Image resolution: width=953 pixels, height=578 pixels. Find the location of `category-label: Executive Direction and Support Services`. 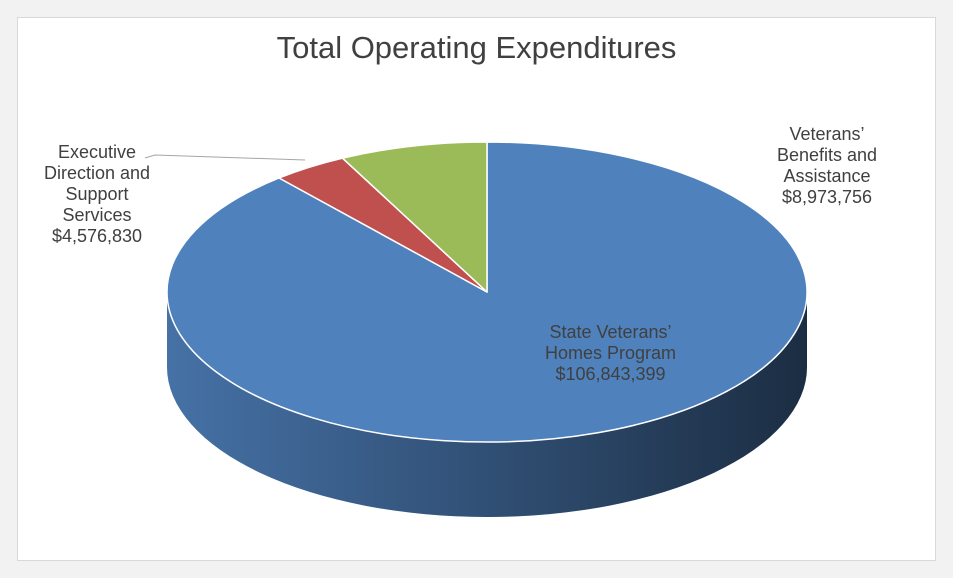

category-label: Executive Direction and Support Services is located at coordinates (97, 183).